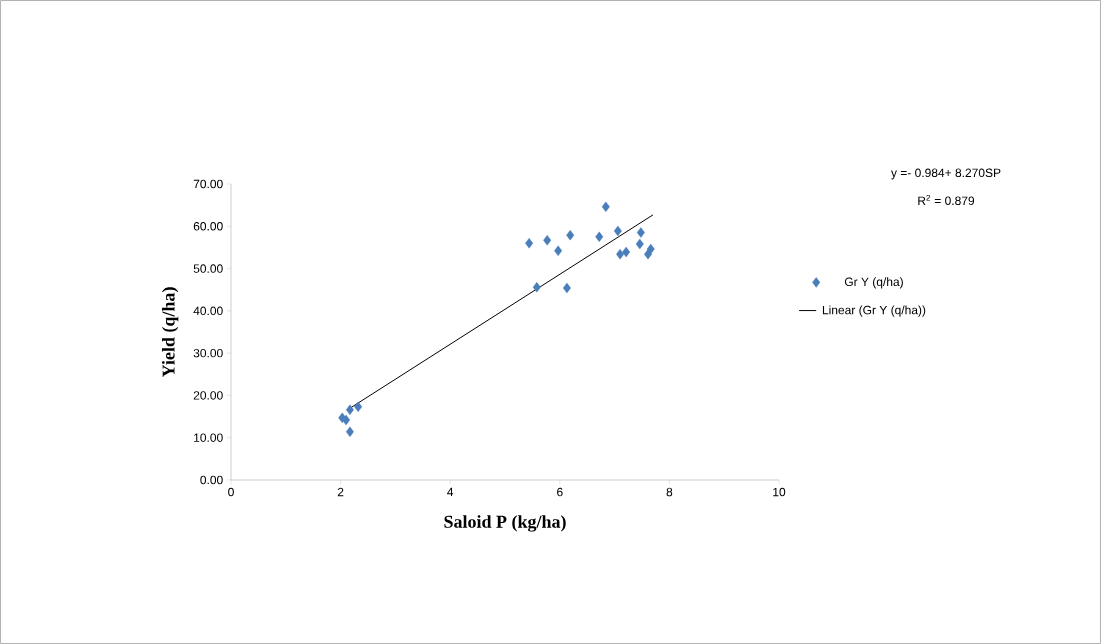  I want to click on y-tick-label: 30.00, so click(208, 353).